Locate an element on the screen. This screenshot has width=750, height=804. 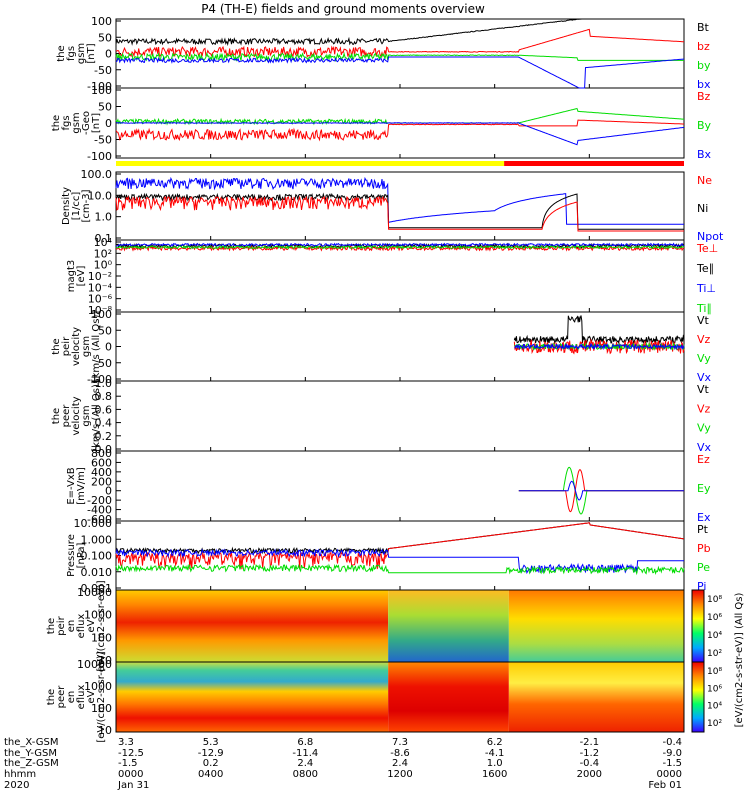
ylabel-line: [cm-3] is located at coordinates (86, 205).